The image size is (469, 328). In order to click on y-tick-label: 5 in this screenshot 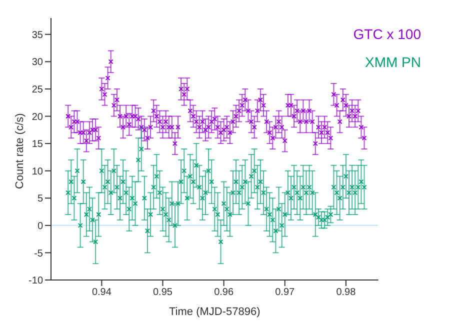, I will do `click(40, 199)`.